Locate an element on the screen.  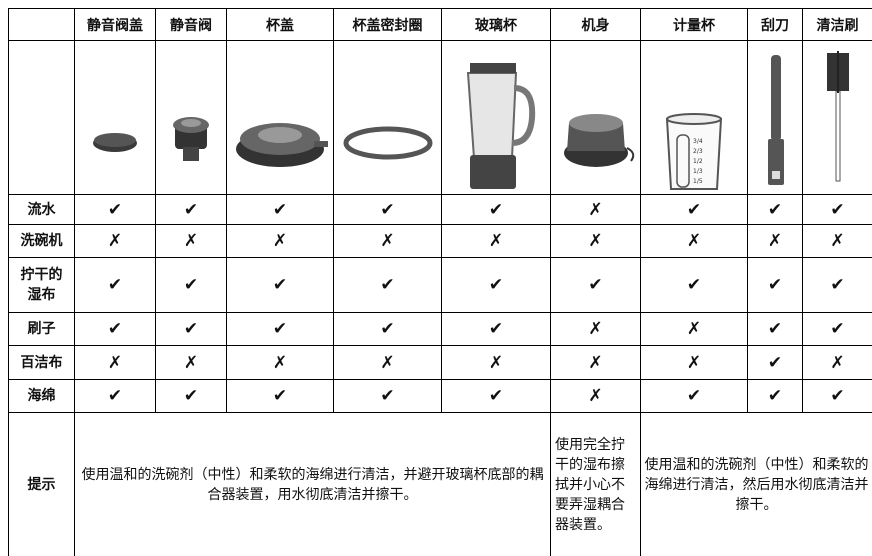
cup-mark: 1/5 is located at coordinates (698, 181).